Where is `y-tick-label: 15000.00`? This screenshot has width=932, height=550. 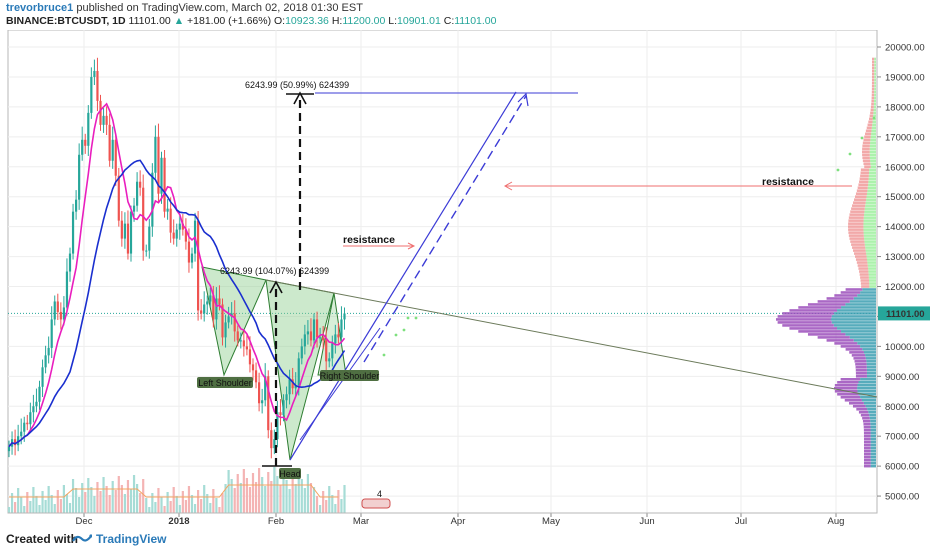 y-tick-label: 15000.00 is located at coordinates (905, 197).